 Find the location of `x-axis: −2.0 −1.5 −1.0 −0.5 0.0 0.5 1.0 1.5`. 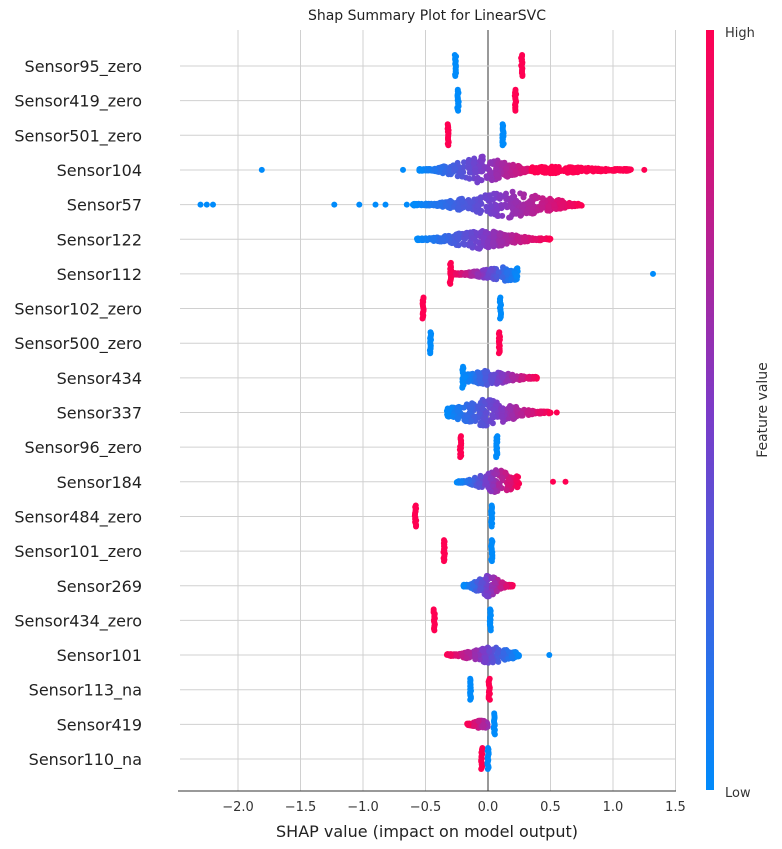

x-axis: −2.0 −1.5 −1.0 −0.5 0.0 0.5 1.0 1.5 is located at coordinates (432, 802).